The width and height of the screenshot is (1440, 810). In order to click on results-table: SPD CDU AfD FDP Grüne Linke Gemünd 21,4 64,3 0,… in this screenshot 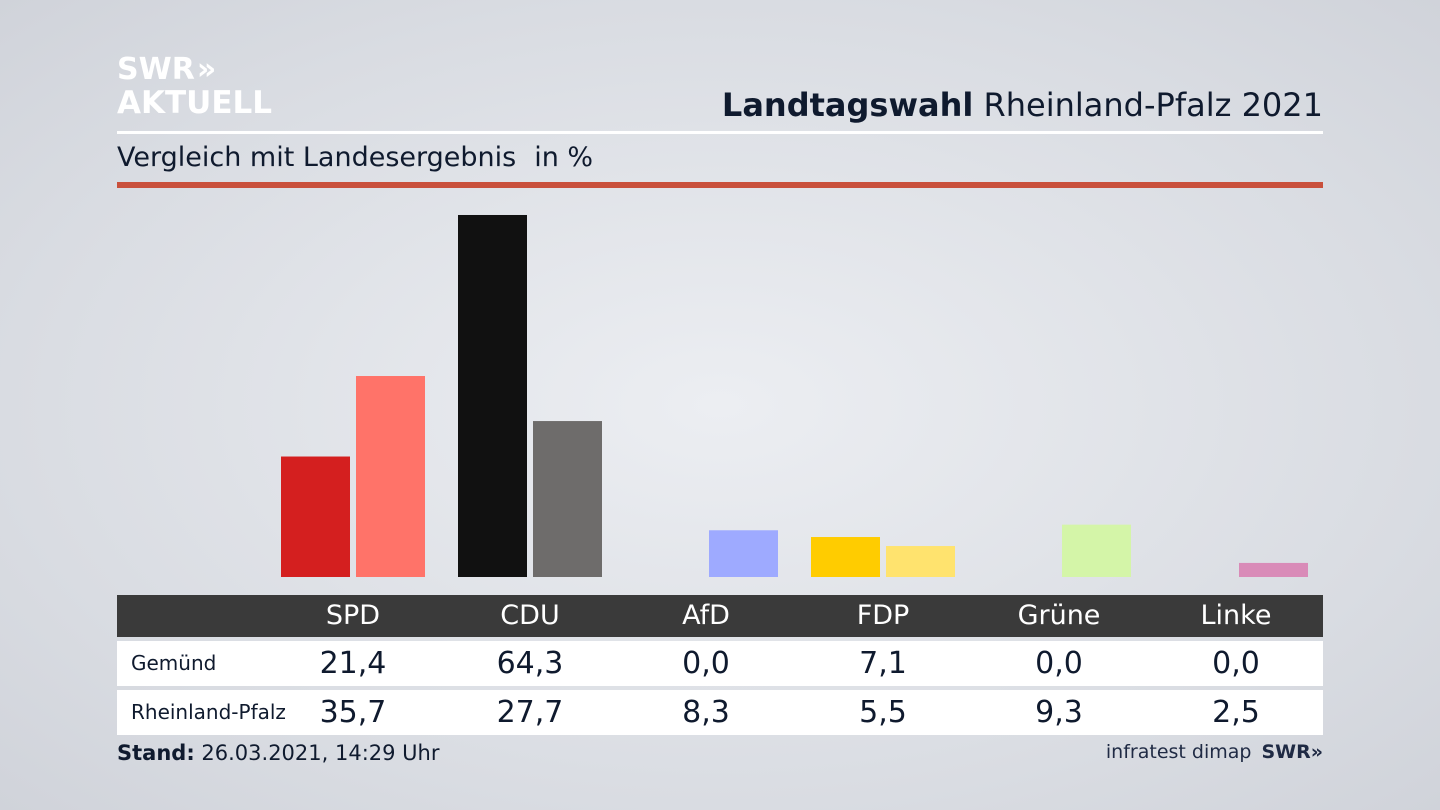, I will do `click(720, 665)`.